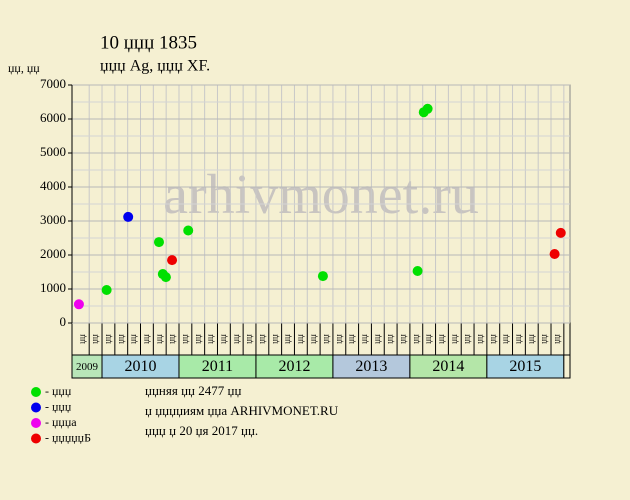 Image resolution: width=630 pixels, height=500 pixels. Describe the element at coordinates (53, 185) in the screenshot. I see `y-tick-label: 4000` at that location.